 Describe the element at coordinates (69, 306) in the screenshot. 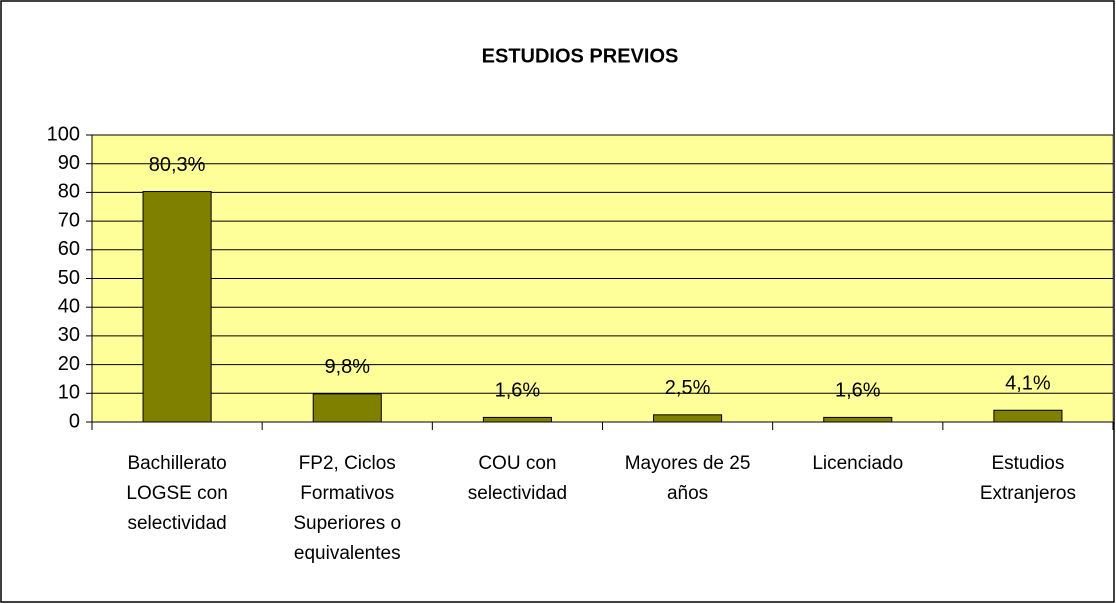

I see `y-tick-label: 40` at that location.